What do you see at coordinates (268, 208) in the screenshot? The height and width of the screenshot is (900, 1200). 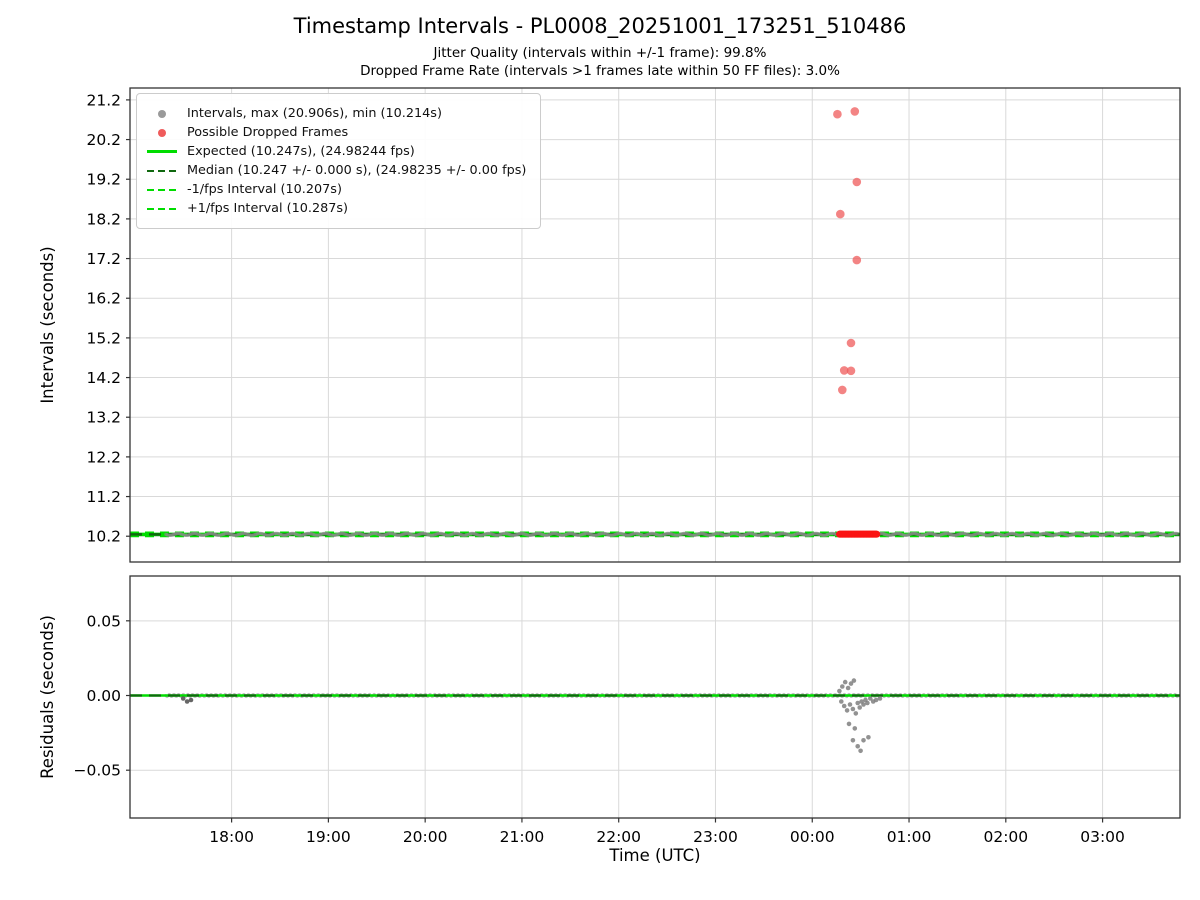 I see `legend-label-plus-one-fps: +1/fps Interval (10.287s)` at bounding box center [268, 208].